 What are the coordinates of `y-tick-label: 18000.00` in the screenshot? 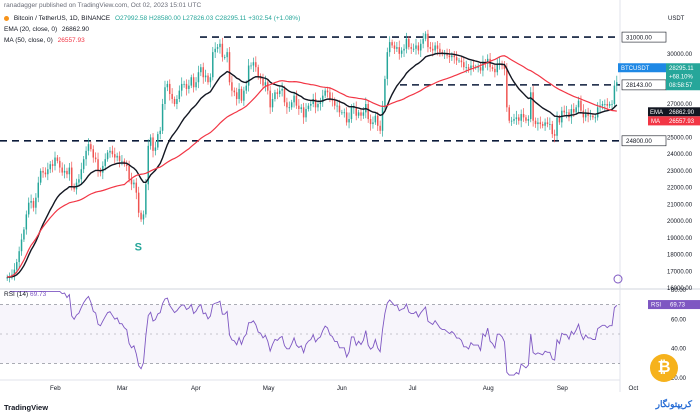 It's located at (680, 256).